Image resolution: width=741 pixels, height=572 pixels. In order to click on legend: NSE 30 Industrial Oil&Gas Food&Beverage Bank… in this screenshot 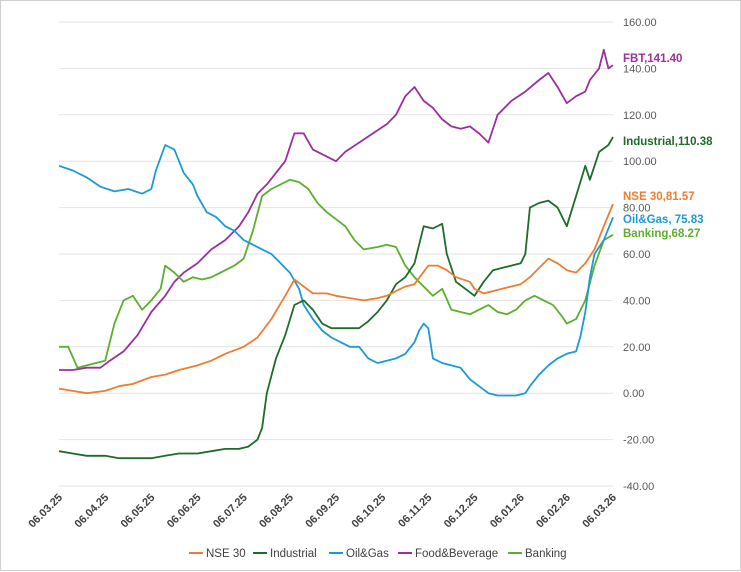, I will do `click(378, 554)`.